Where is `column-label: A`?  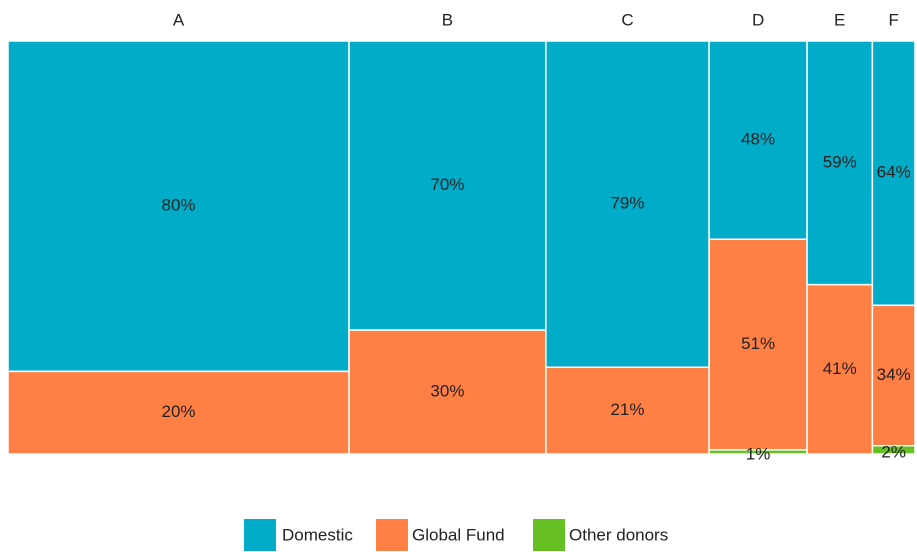 column-label: A is located at coordinates (179, 19).